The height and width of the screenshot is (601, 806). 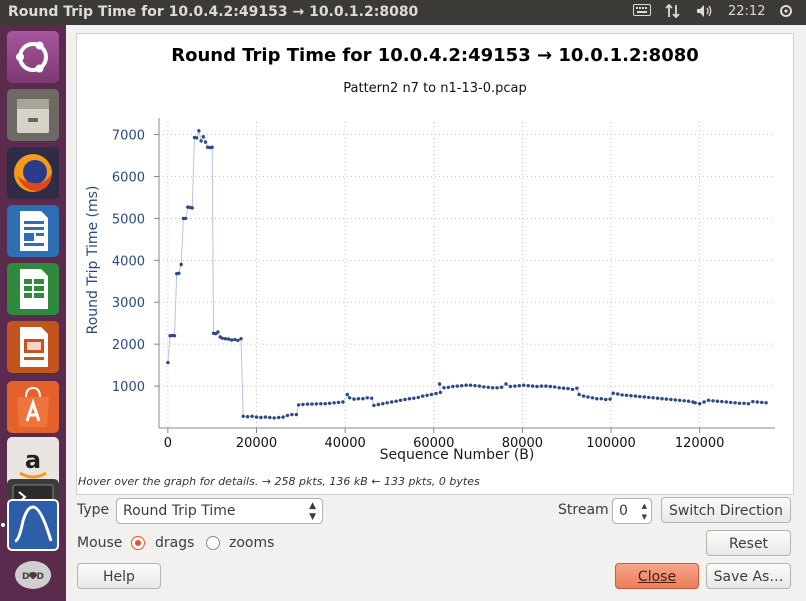 I want to click on stepper-icon: ▲ ▼, so click(x=644, y=511).